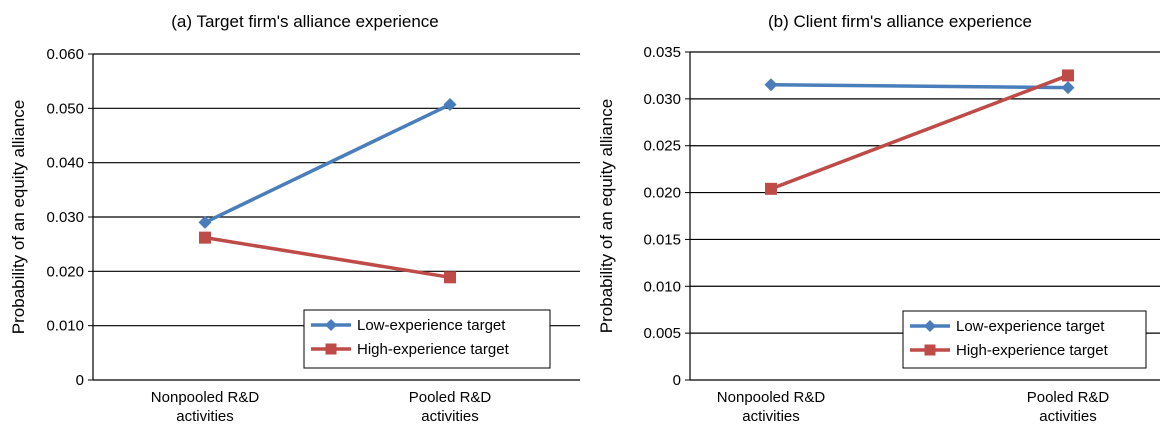  Describe the element at coordinates (662, 333) in the screenshot. I see `y-tick-label: 0.005` at that location.